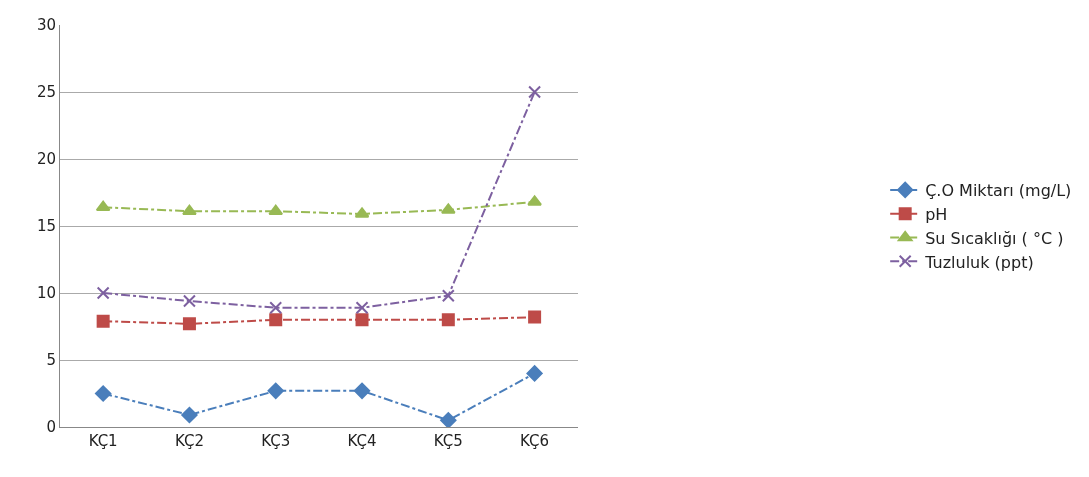 Image resolution: width=1089 pixels, height=477 pixels. I want to click on y-tick-label: 25, so click(46, 92).